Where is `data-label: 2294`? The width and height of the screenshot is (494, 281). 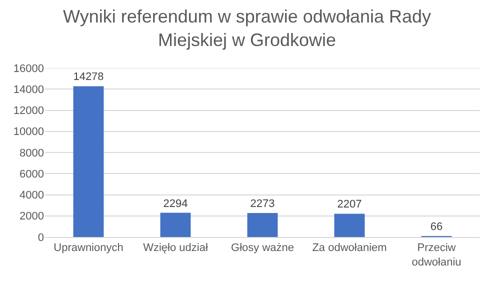 data-label: 2294 is located at coordinates (175, 204).